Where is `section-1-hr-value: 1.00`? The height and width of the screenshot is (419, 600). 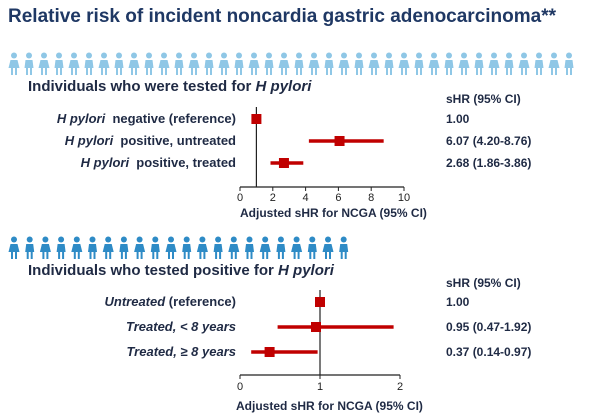
section-1-hr-value: 1.00 is located at coordinates (458, 119).